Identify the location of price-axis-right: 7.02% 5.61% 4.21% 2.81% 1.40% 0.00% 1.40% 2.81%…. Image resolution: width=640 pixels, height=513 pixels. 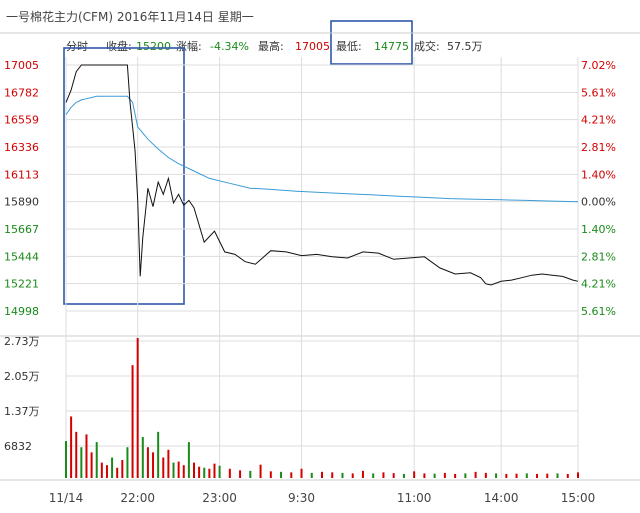
(598, 188).